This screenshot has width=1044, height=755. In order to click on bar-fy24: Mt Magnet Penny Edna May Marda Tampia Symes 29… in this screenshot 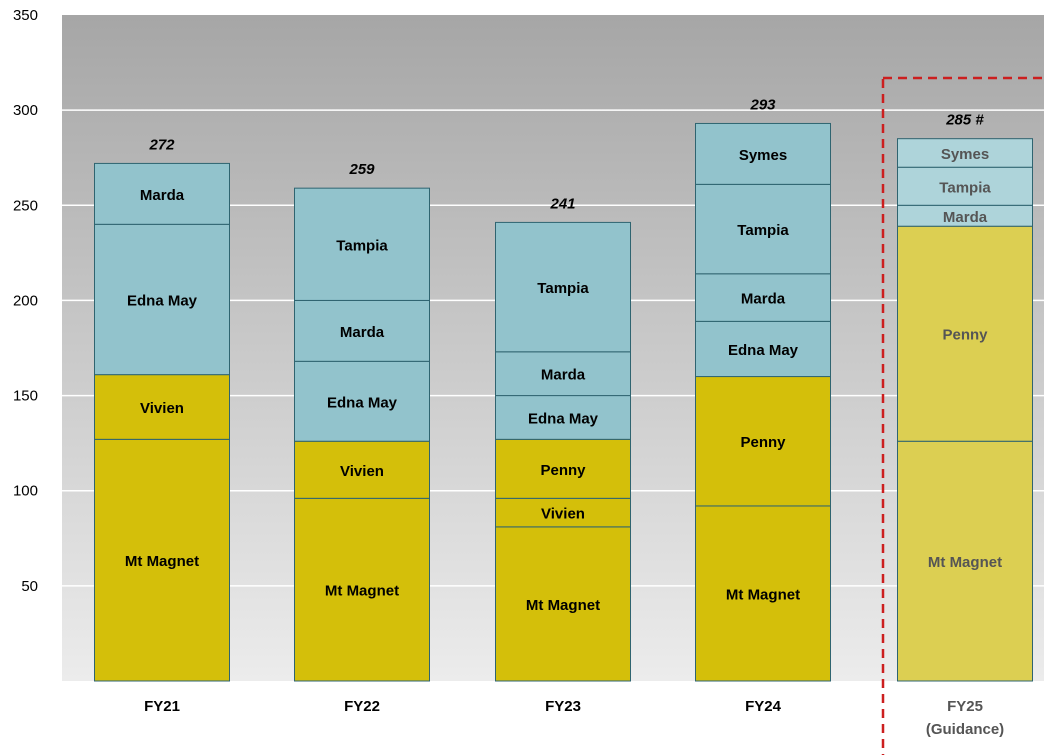, I will do `click(763, 389)`.